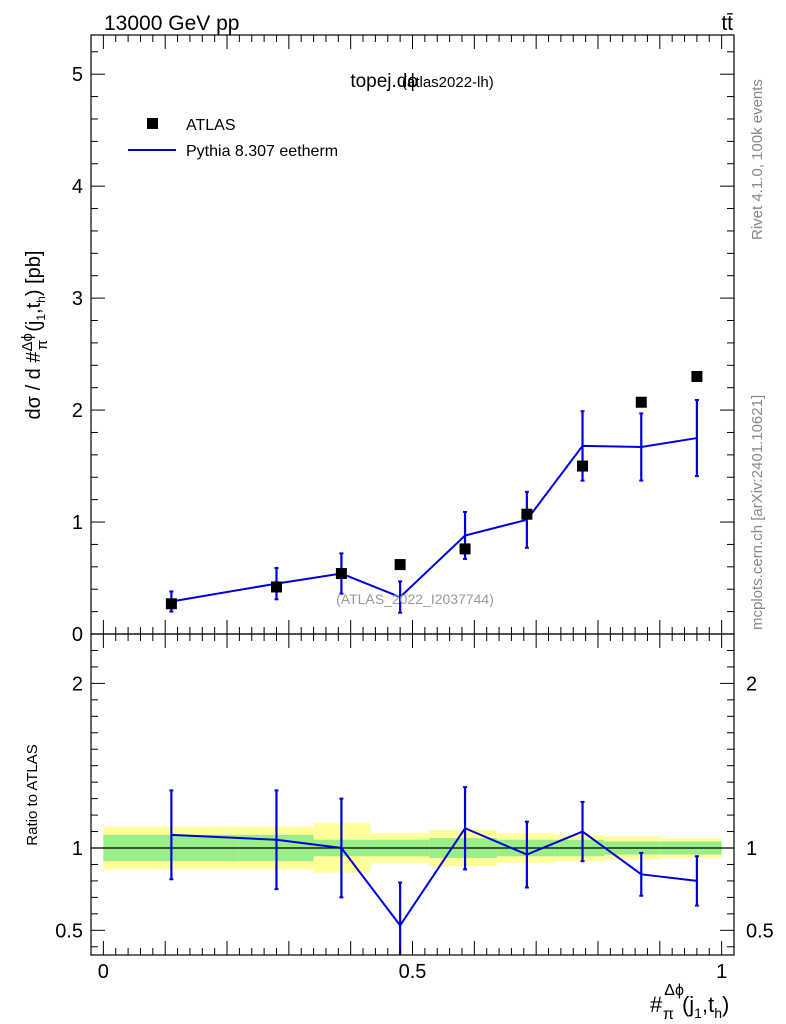  What do you see at coordinates (384, 81) in the screenshot?
I see `chart-title: topej.dϕ` at bounding box center [384, 81].